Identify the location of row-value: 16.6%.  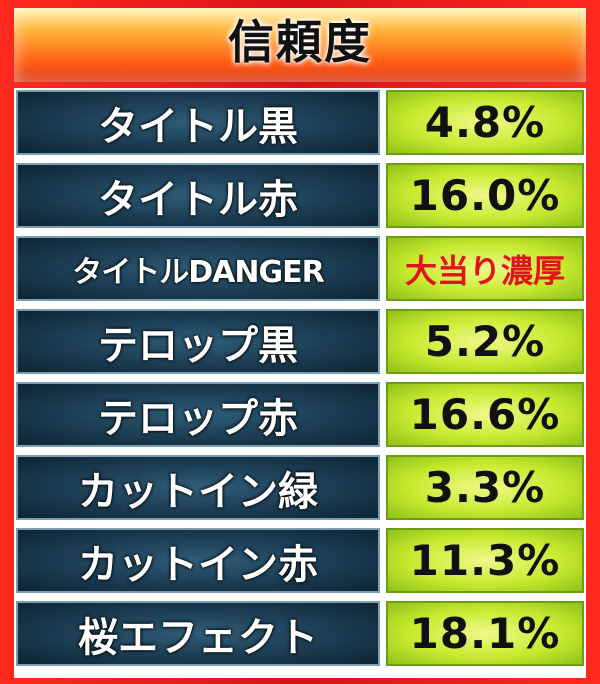
(485, 414).